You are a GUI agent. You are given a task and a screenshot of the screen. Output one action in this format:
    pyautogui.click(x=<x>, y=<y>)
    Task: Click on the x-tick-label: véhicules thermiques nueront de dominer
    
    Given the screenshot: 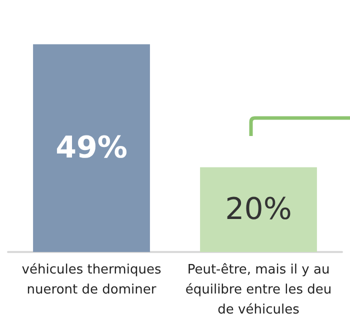 What is the action you would take?
    pyautogui.click(x=92, y=280)
    